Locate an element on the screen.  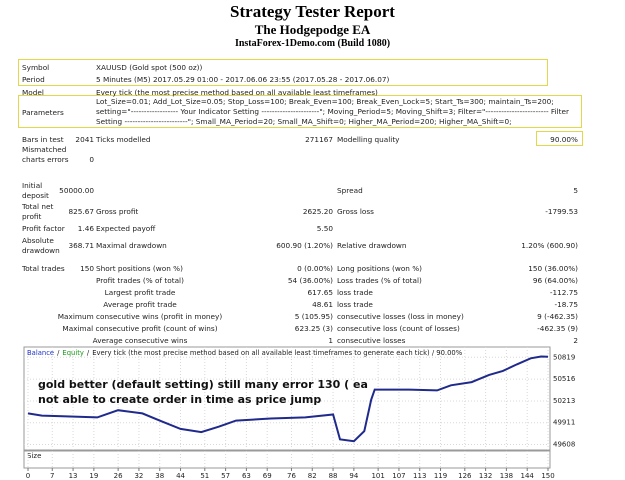
field-label: Average profit trade is located at coordinates (140, 304).